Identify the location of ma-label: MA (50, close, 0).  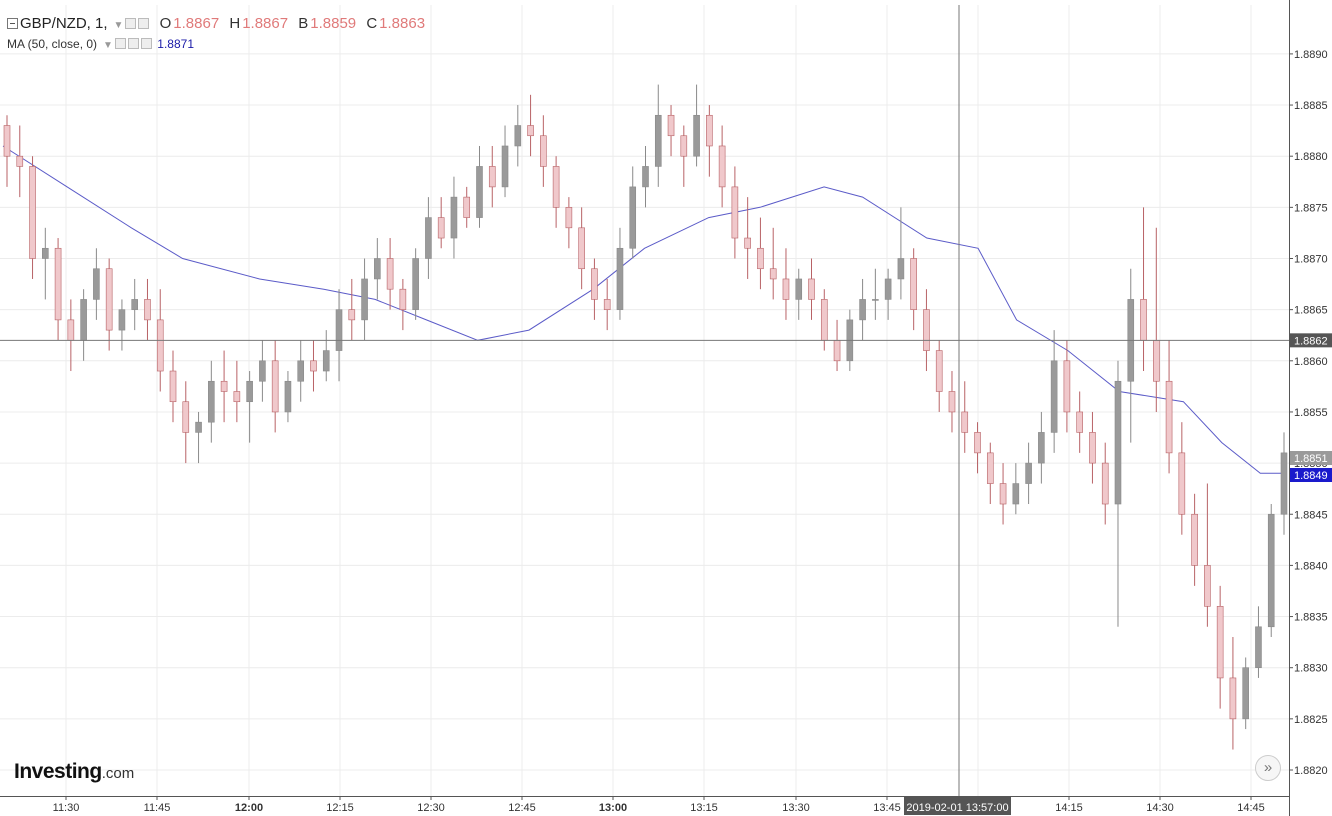
(52, 44).